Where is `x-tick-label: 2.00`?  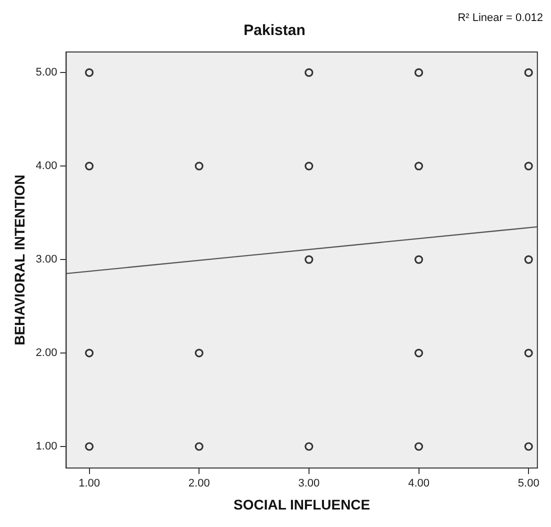
x-tick-label: 2.00 is located at coordinates (199, 484).